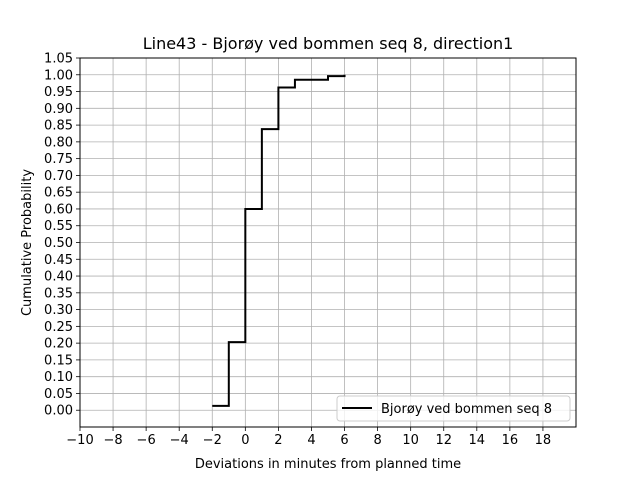 This screenshot has width=640, height=484. What do you see at coordinates (212, 440) in the screenshot?
I see `x-tick-label: −2` at bounding box center [212, 440].